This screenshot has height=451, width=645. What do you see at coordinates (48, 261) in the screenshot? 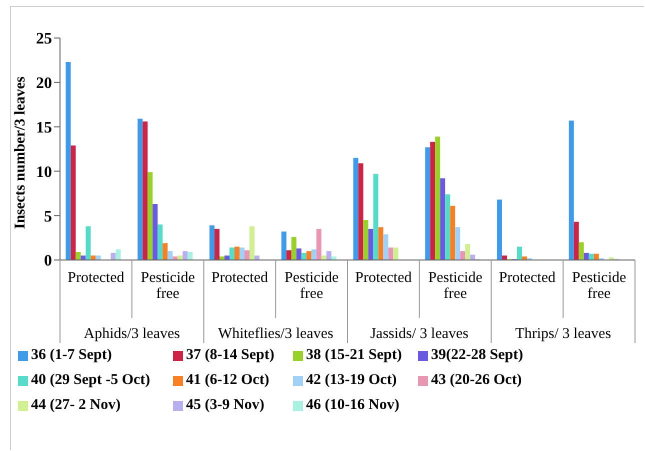
I see `y-tick-label: 0` at bounding box center [48, 261].